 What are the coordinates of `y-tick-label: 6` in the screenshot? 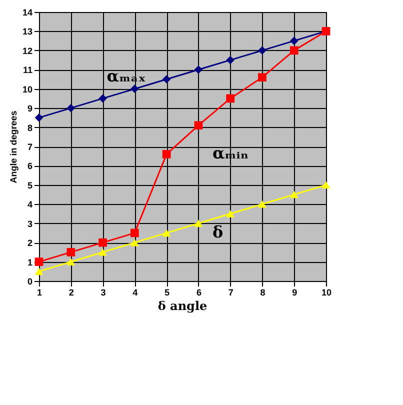 It's located at (29, 166).